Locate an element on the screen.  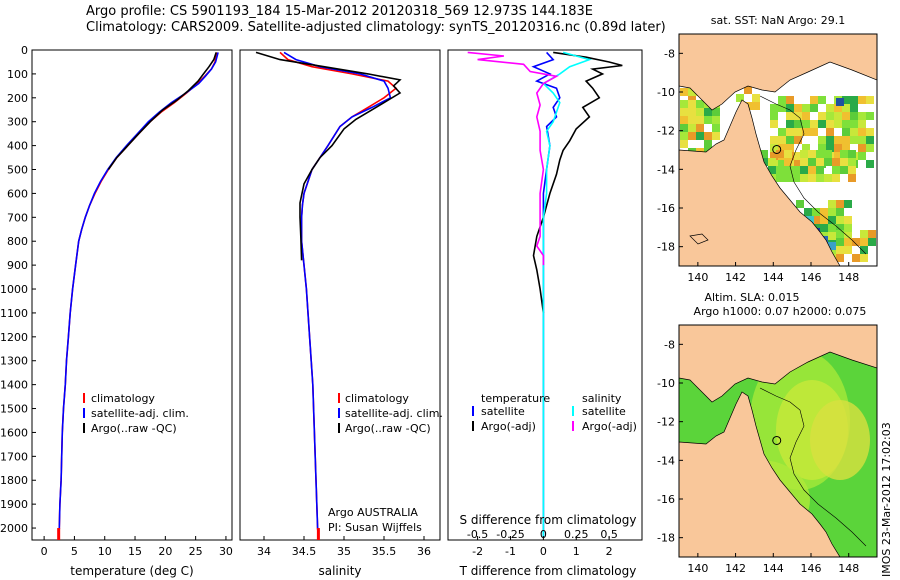
map-x-tick-label: 146 is located at coordinates (811, 568).